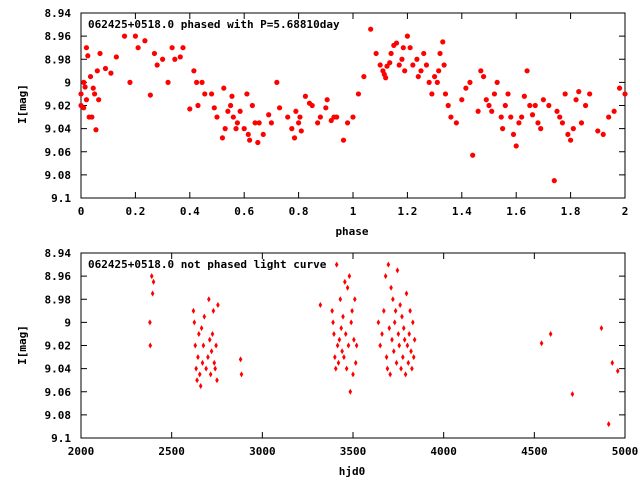 The height and width of the screenshot is (485, 640). What do you see at coordinates (190, 211) in the screenshot?
I see `phased-x-tick-label: 0.4` at bounding box center [190, 211].